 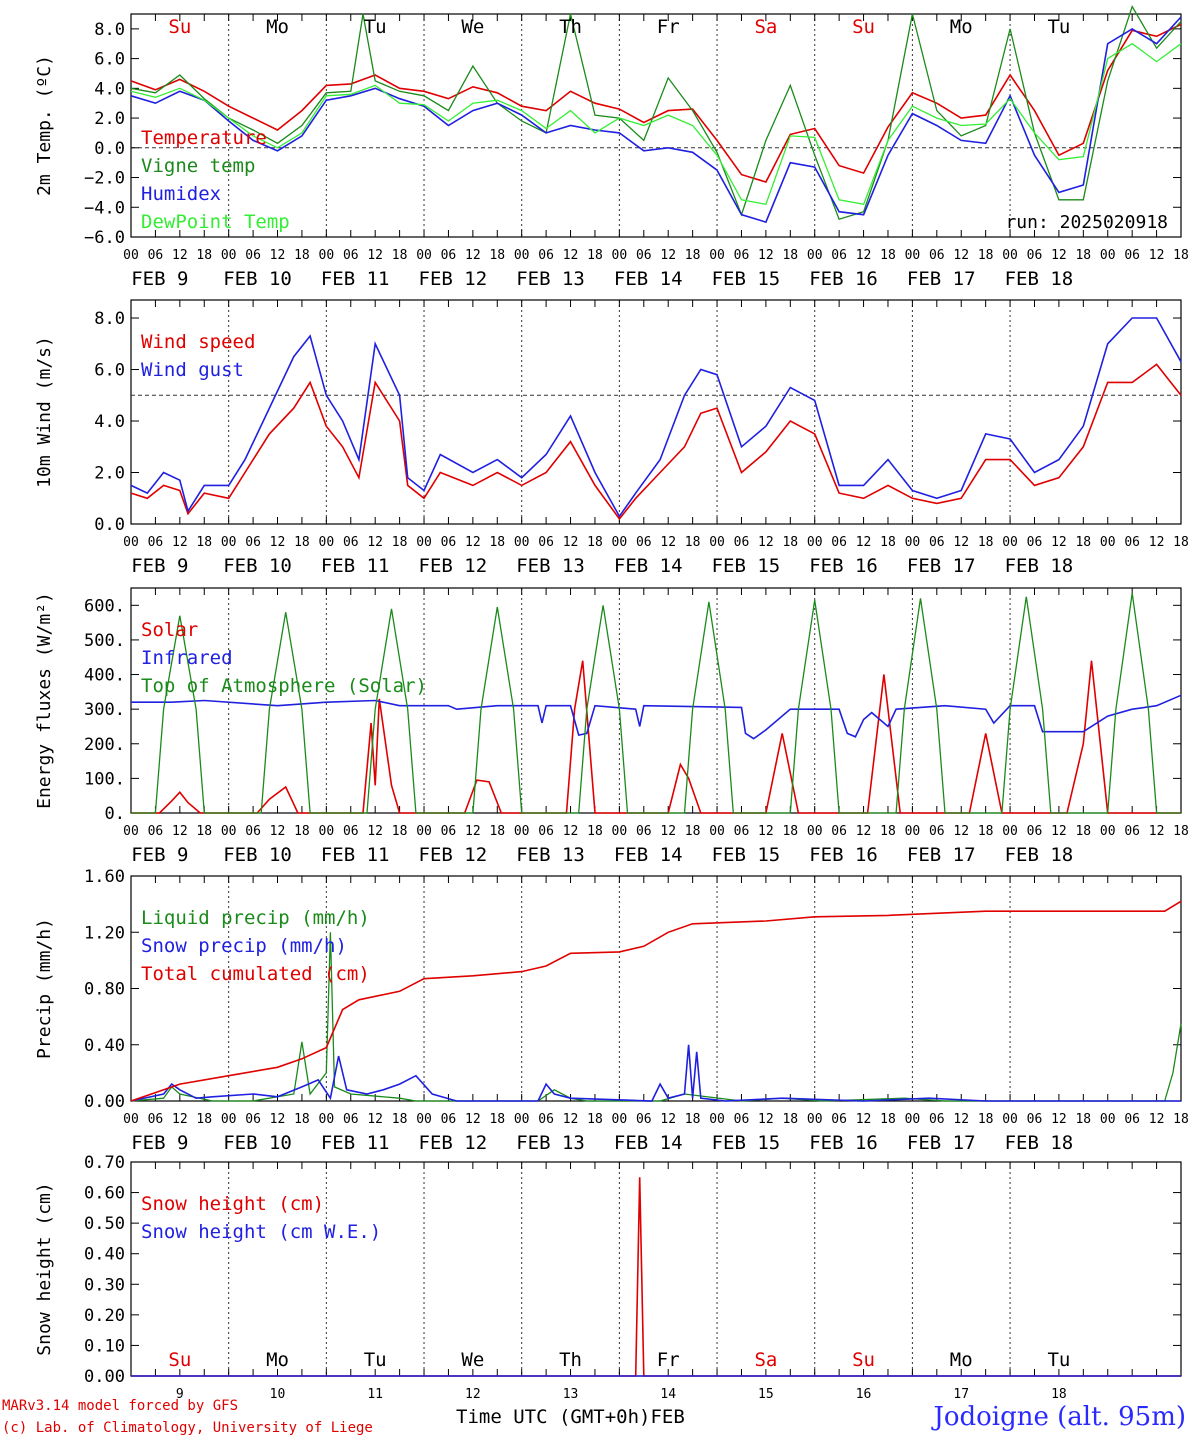 I want to click on y-tick-label: 1.60, so click(x=104, y=877).